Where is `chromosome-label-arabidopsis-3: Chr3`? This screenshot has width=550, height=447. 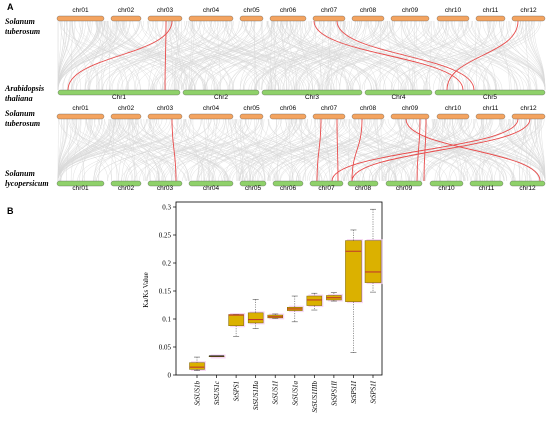
chromosome-label-arabidopsis-3: Chr3 is located at coordinates (312, 97).